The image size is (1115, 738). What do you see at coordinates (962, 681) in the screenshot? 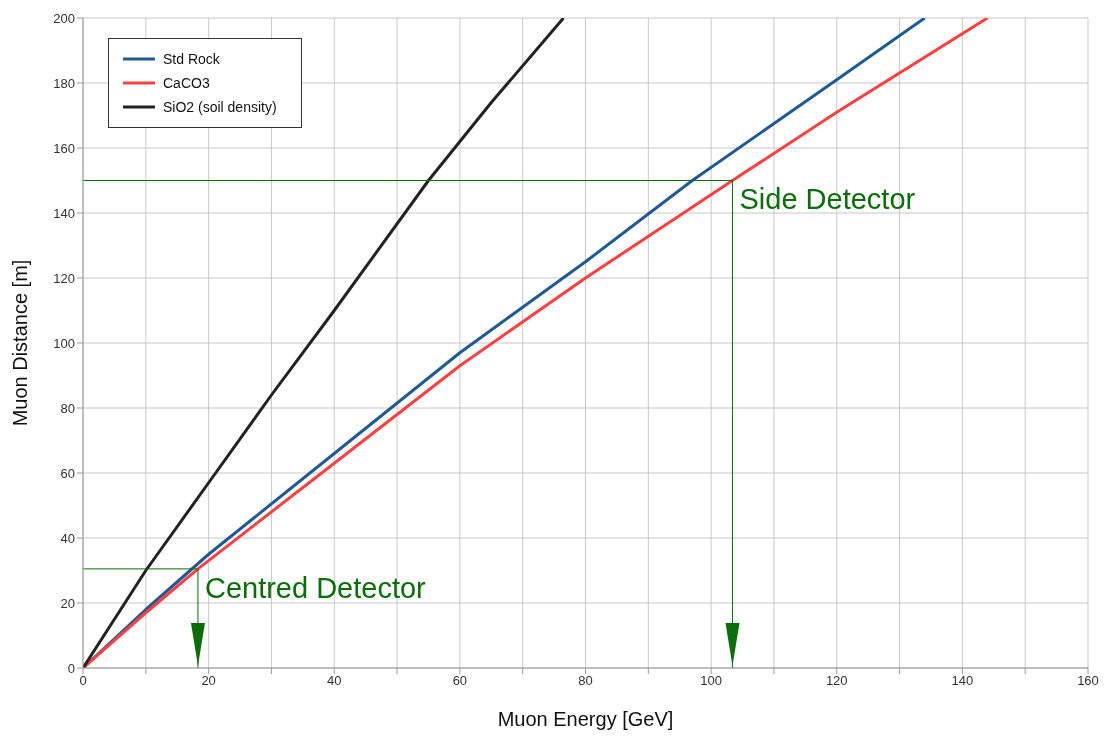
I see `x-tick-label: 140` at bounding box center [962, 681].